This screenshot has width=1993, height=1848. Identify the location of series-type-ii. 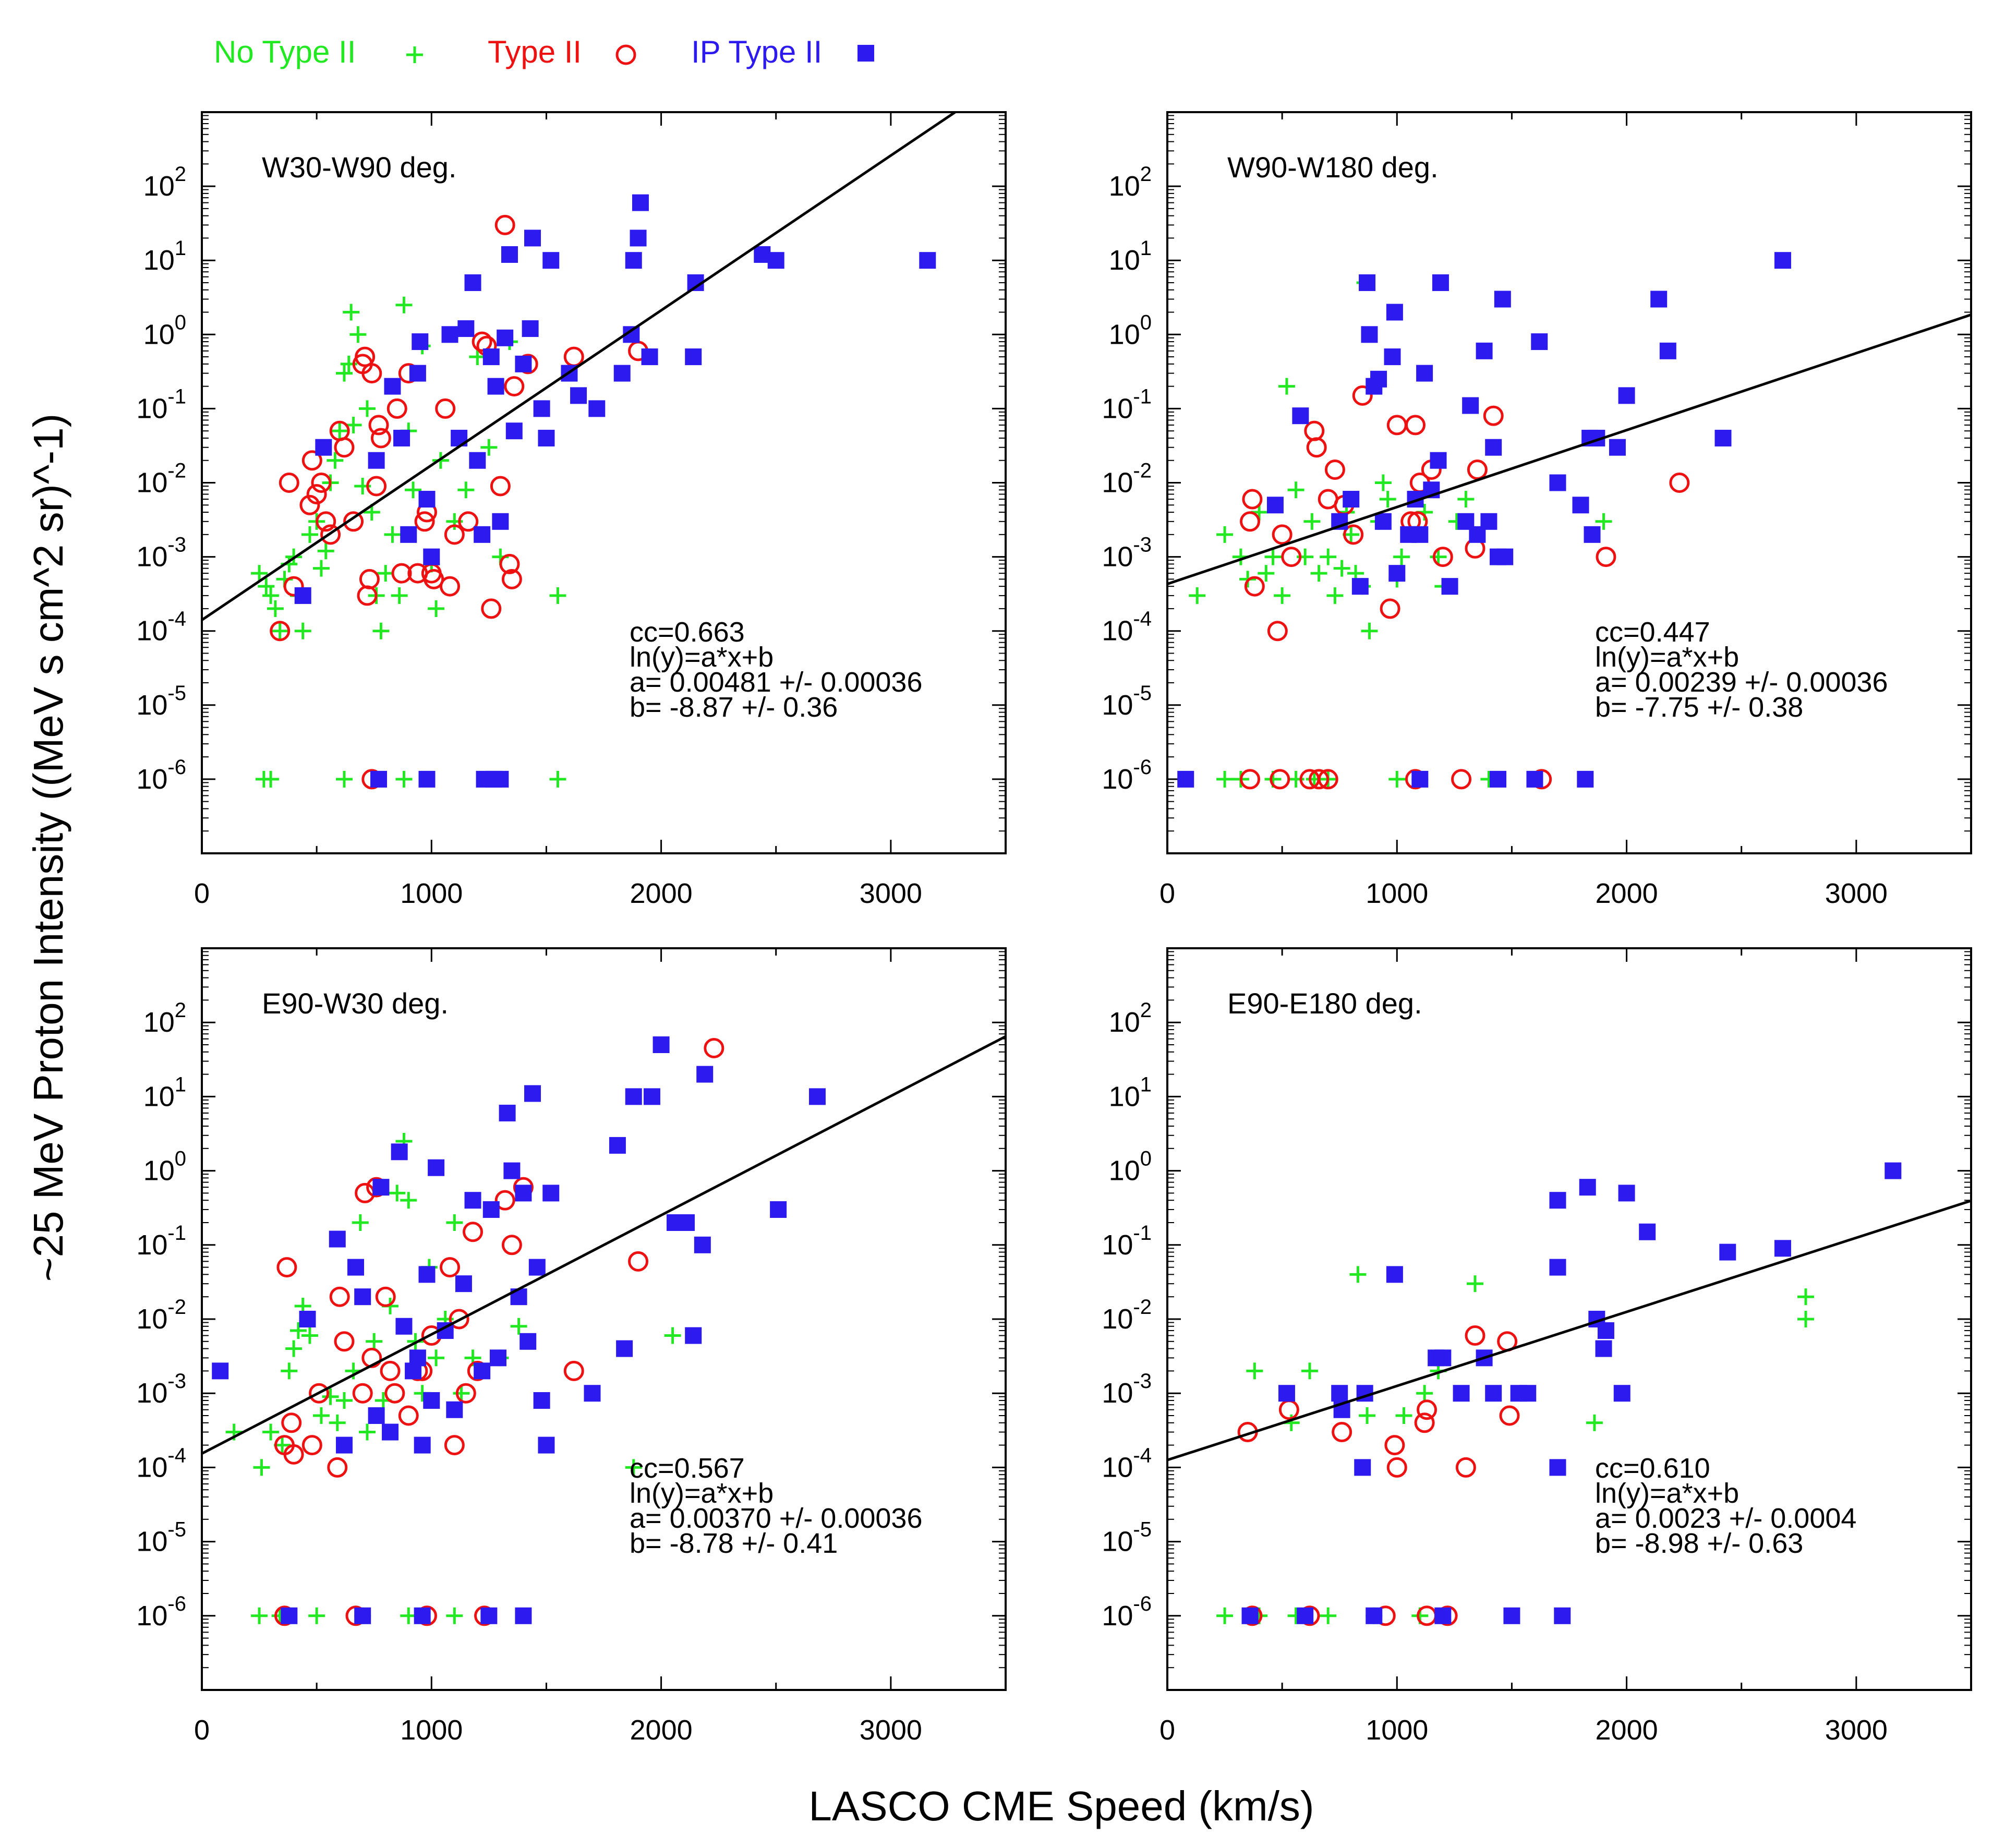
(460, 502).